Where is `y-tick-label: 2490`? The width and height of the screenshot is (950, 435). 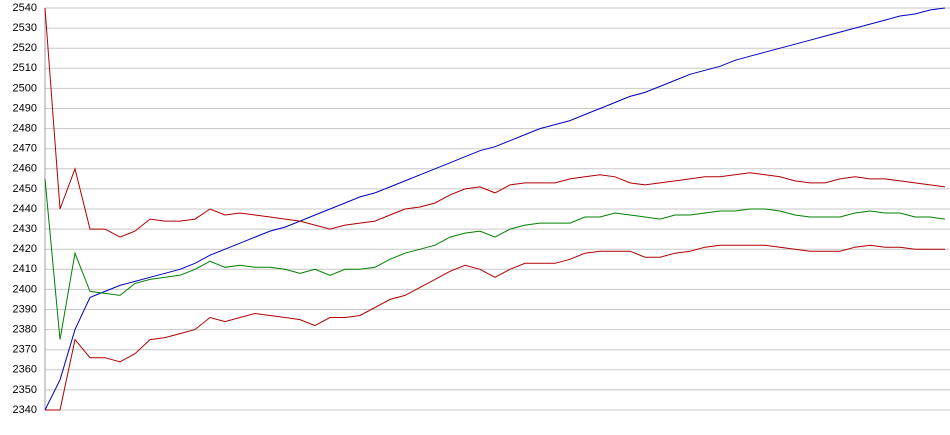 y-tick-label: 2490 is located at coordinates (25, 108).